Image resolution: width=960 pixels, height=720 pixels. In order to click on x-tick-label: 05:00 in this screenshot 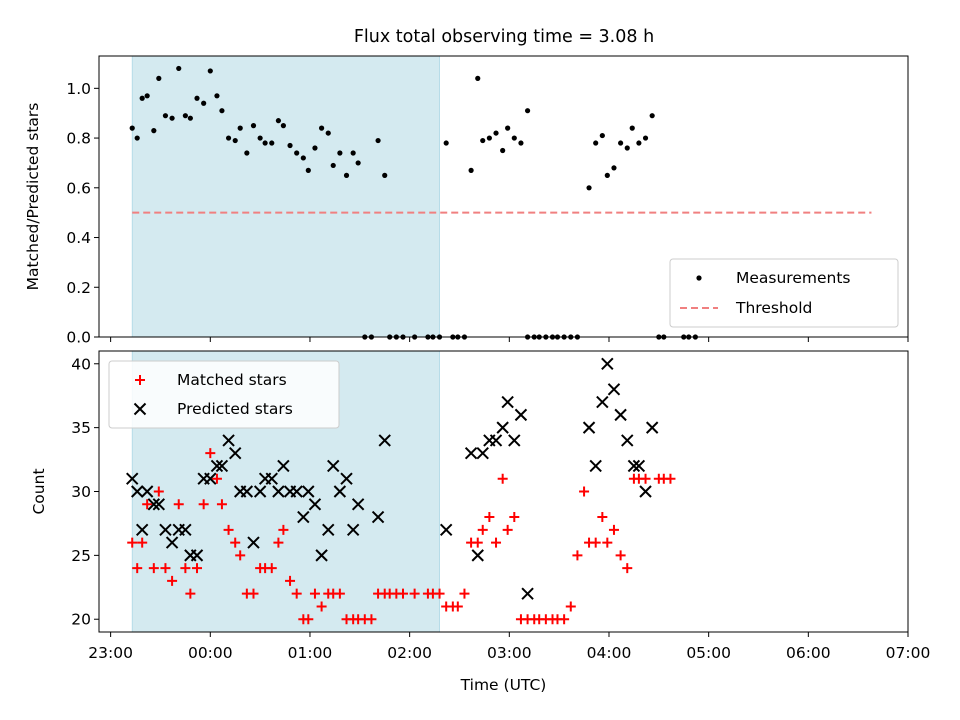, I will do `click(708, 653)`.